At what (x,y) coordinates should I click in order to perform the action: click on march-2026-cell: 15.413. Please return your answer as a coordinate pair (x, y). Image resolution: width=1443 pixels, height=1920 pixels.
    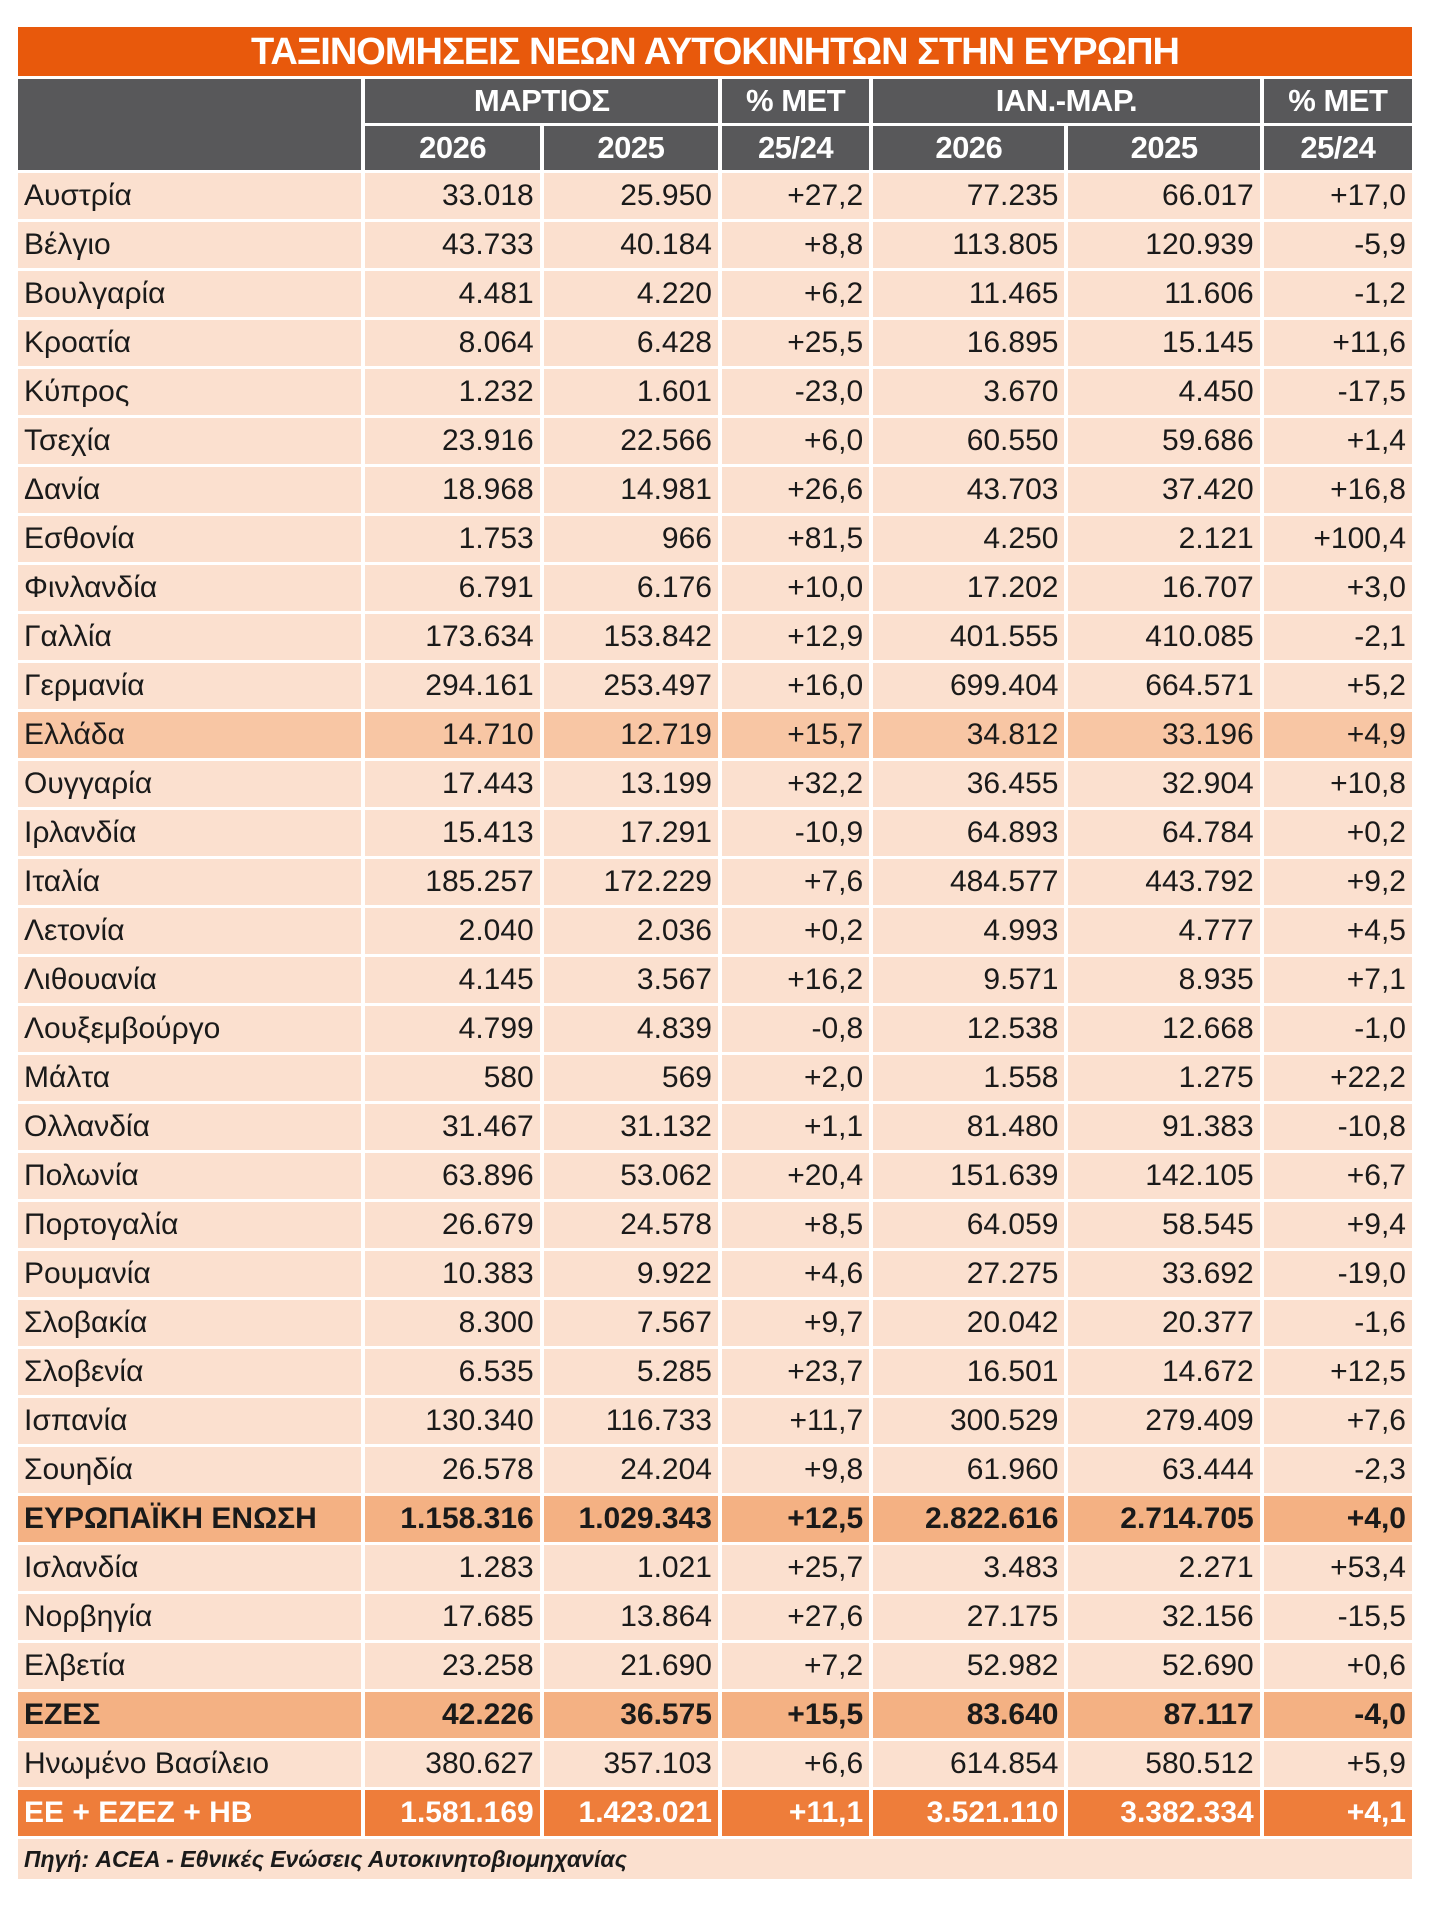
    Looking at the image, I should click on (452, 833).